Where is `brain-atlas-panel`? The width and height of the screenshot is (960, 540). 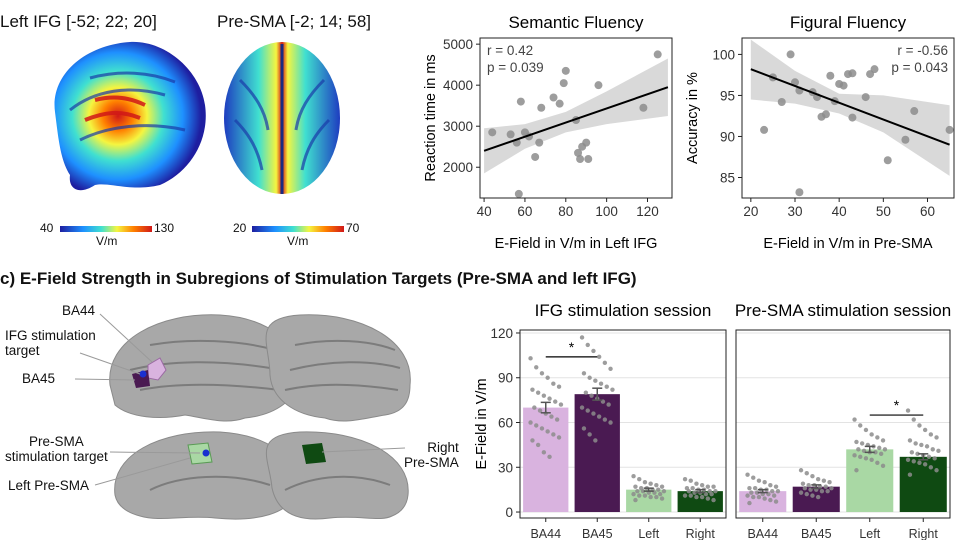 brain-atlas-panel is located at coordinates (242, 416).